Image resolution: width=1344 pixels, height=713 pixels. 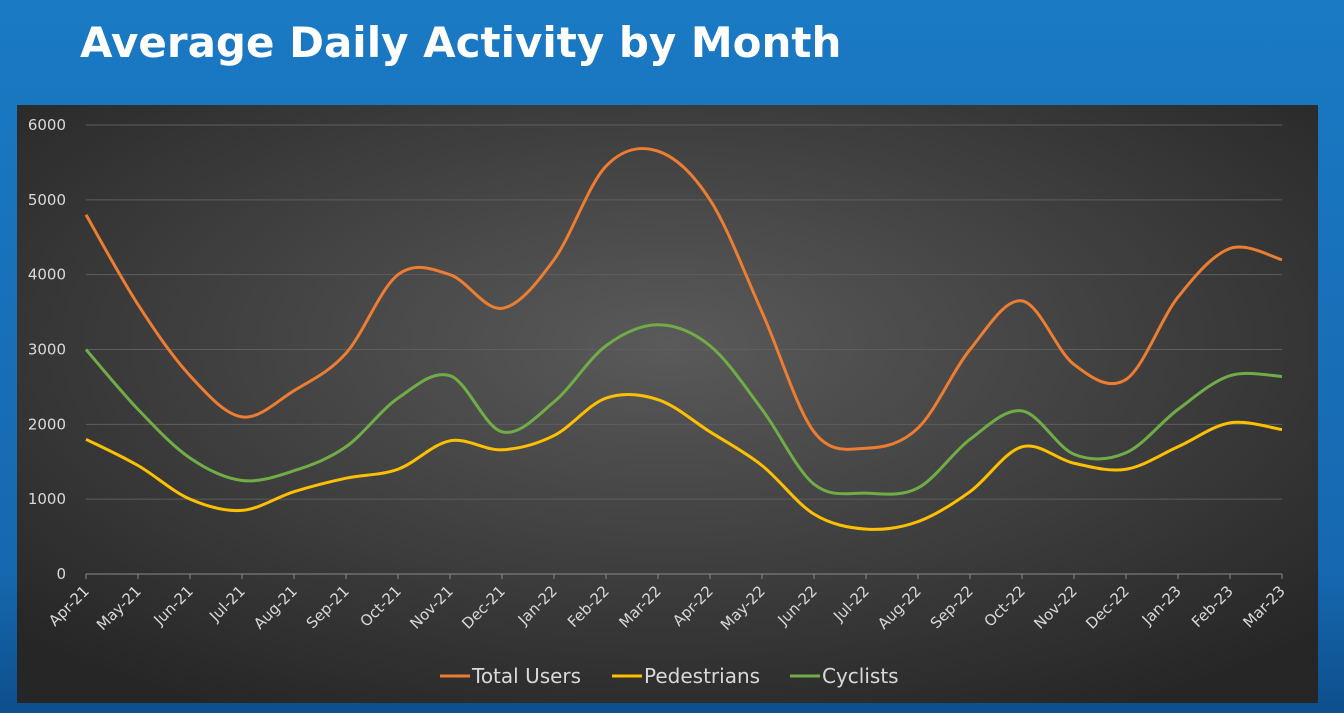 I want to click on y-tick-label: 0, so click(x=61, y=574).